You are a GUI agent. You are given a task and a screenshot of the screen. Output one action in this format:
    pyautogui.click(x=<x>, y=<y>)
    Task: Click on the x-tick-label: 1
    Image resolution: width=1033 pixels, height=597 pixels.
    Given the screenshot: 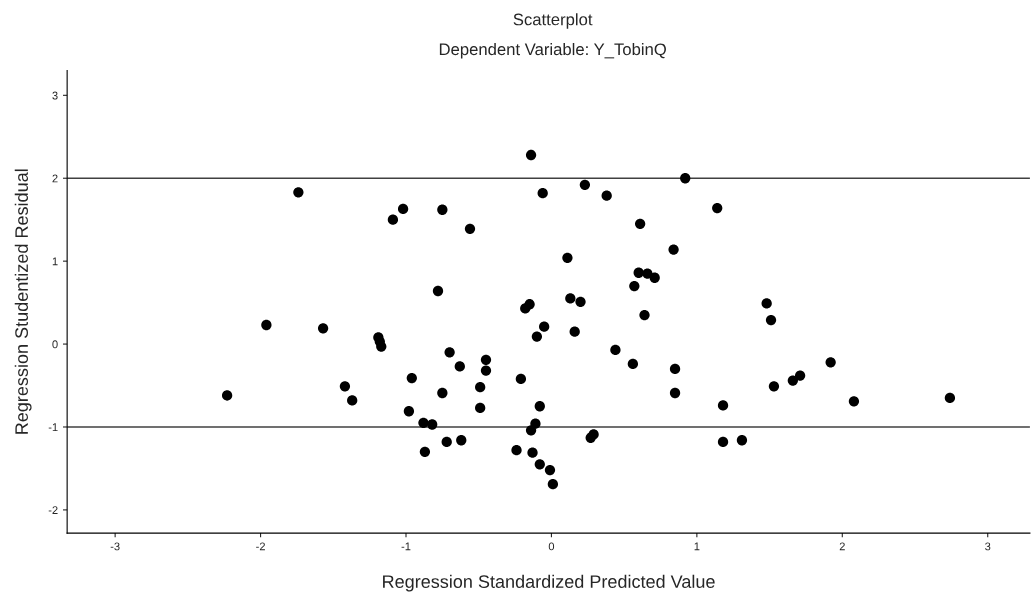 What is the action you would take?
    pyautogui.click(x=697, y=546)
    